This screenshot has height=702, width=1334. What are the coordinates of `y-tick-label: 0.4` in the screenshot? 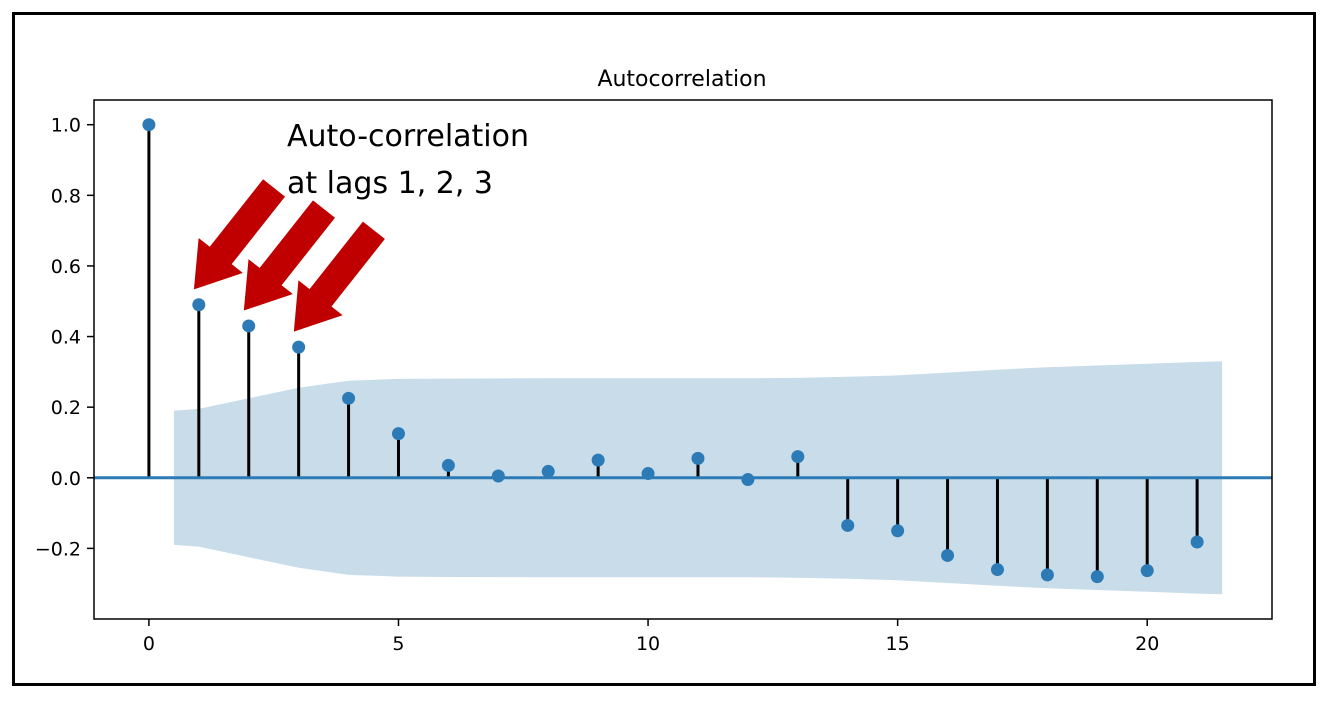 It's located at (66, 338).